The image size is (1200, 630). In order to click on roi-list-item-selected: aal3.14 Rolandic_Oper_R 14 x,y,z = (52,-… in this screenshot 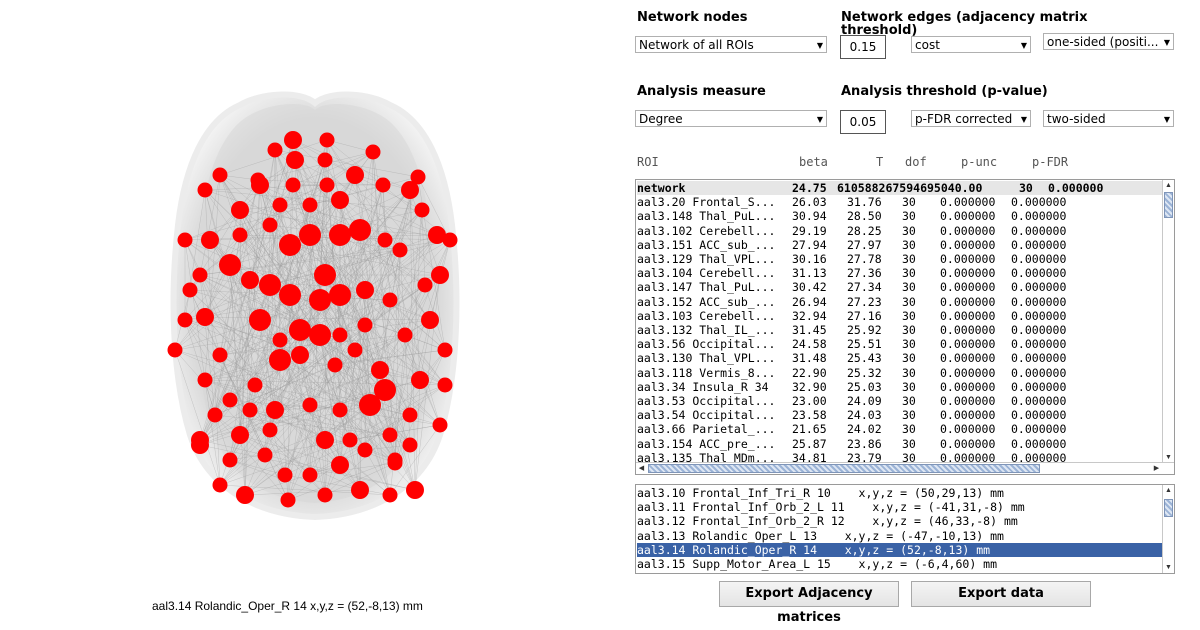, I will do `click(900, 549)`.